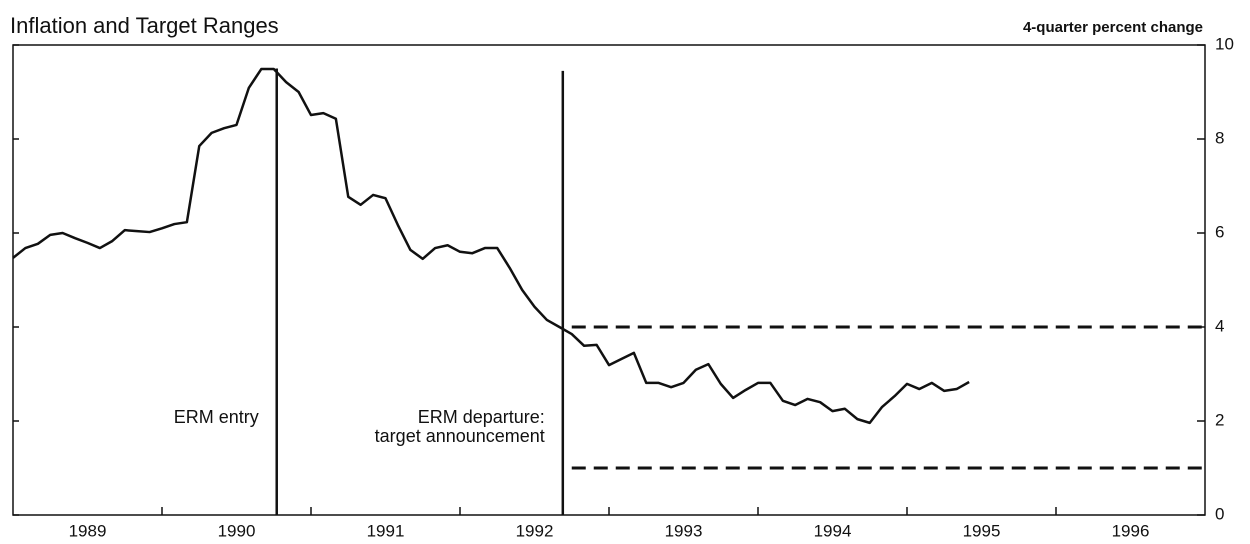 Image resolution: width=1250 pixels, height=544 pixels. I want to click on x-tick-label: 1989, so click(88, 530).